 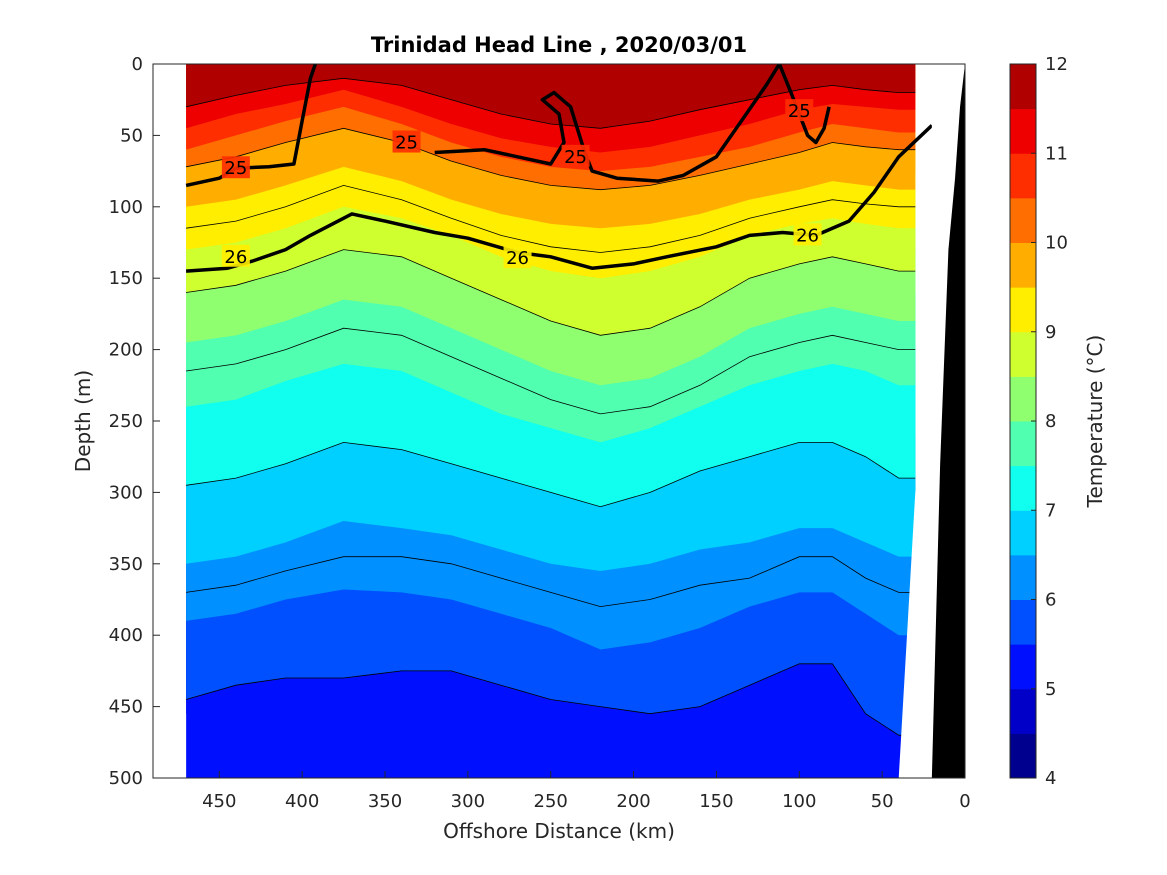 What do you see at coordinates (1095, 422) in the screenshot?
I see `colorbar-label: Temperature (°C)` at bounding box center [1095, 422].